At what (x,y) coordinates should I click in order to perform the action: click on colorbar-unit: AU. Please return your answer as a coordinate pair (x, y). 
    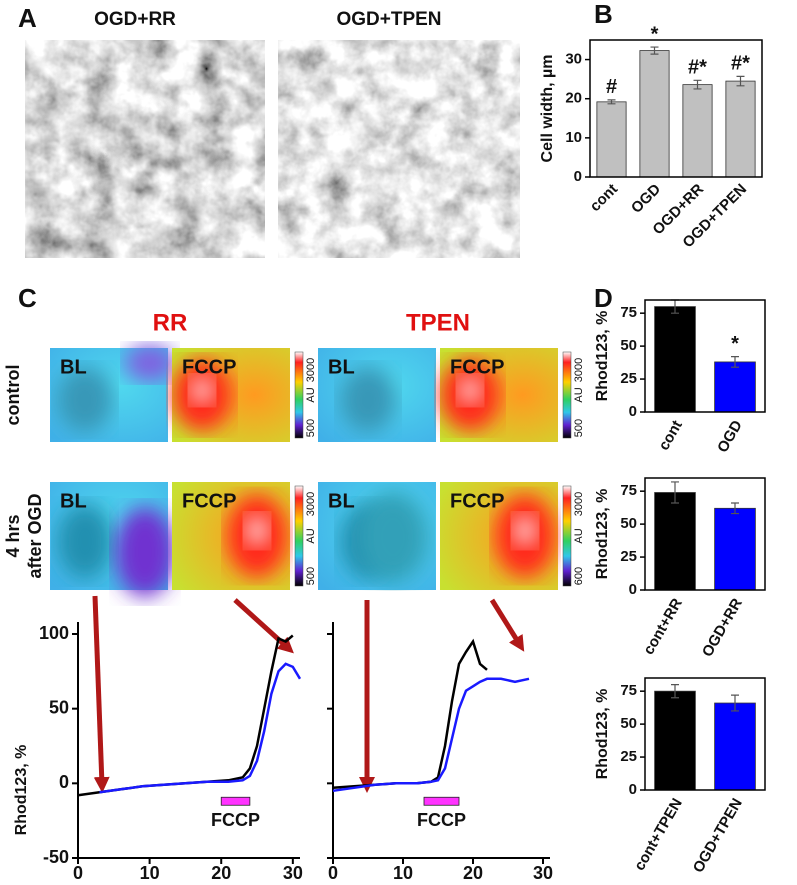
    Looking at the image, I should click on (311, 535).